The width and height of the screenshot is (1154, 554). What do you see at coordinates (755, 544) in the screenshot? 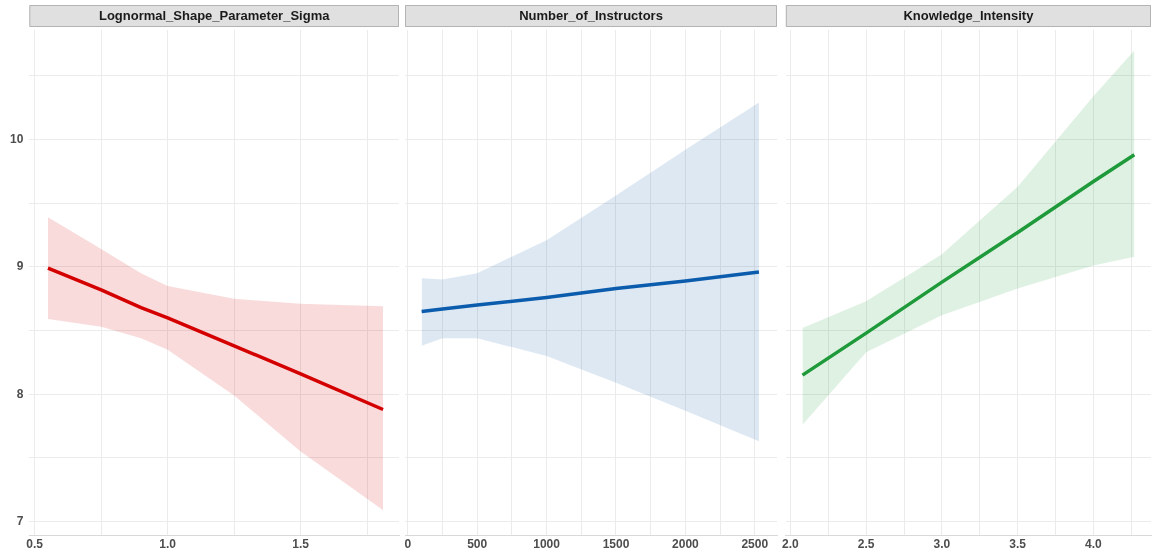
I see `x-tick-label: 2500` at bounding box center [755, 544].